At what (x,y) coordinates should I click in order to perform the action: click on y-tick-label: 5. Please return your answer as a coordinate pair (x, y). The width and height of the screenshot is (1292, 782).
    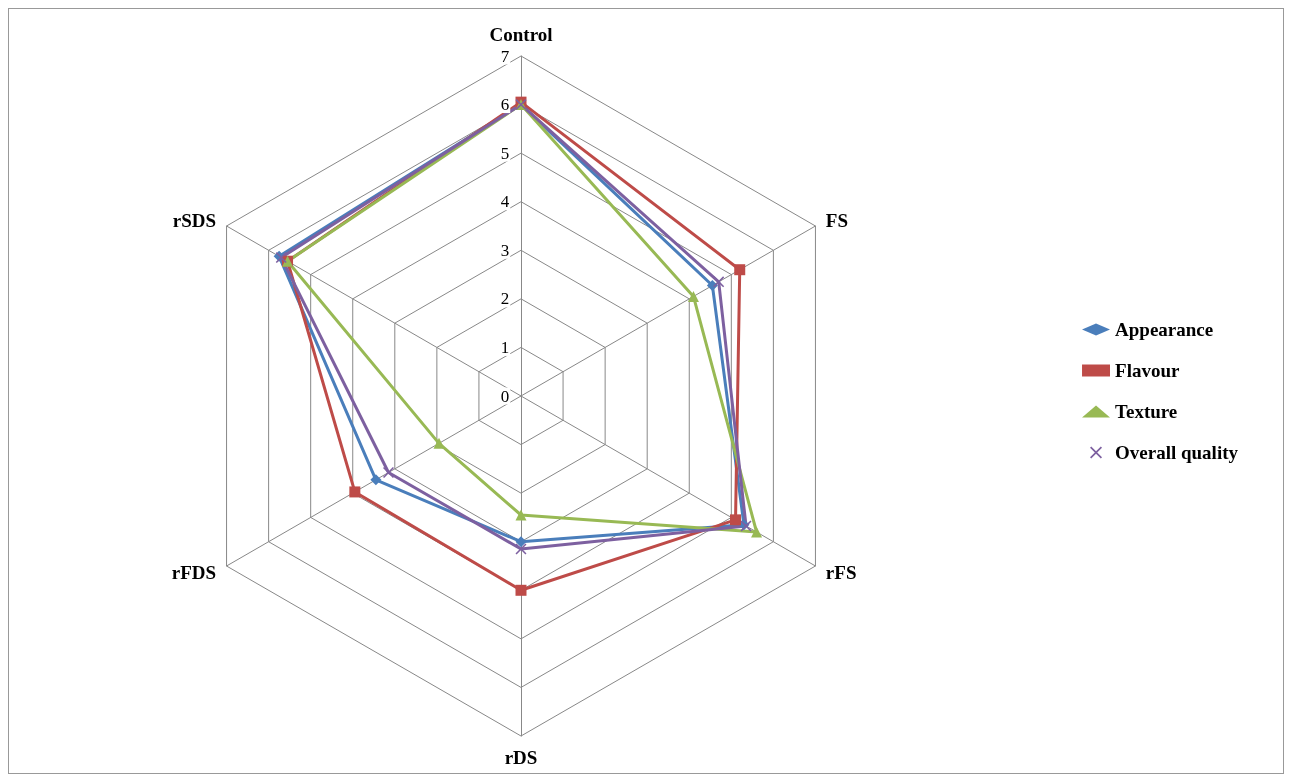
    Looking at the image, I should click on (505, 153).